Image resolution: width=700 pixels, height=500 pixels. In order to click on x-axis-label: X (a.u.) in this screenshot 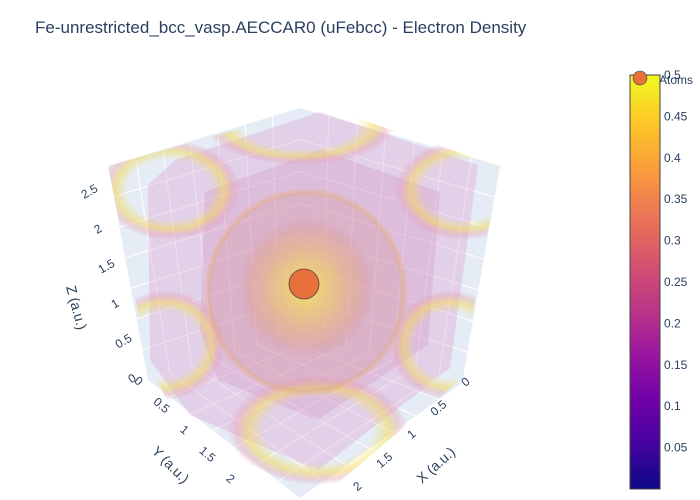, I will do `click(435, 465)`.